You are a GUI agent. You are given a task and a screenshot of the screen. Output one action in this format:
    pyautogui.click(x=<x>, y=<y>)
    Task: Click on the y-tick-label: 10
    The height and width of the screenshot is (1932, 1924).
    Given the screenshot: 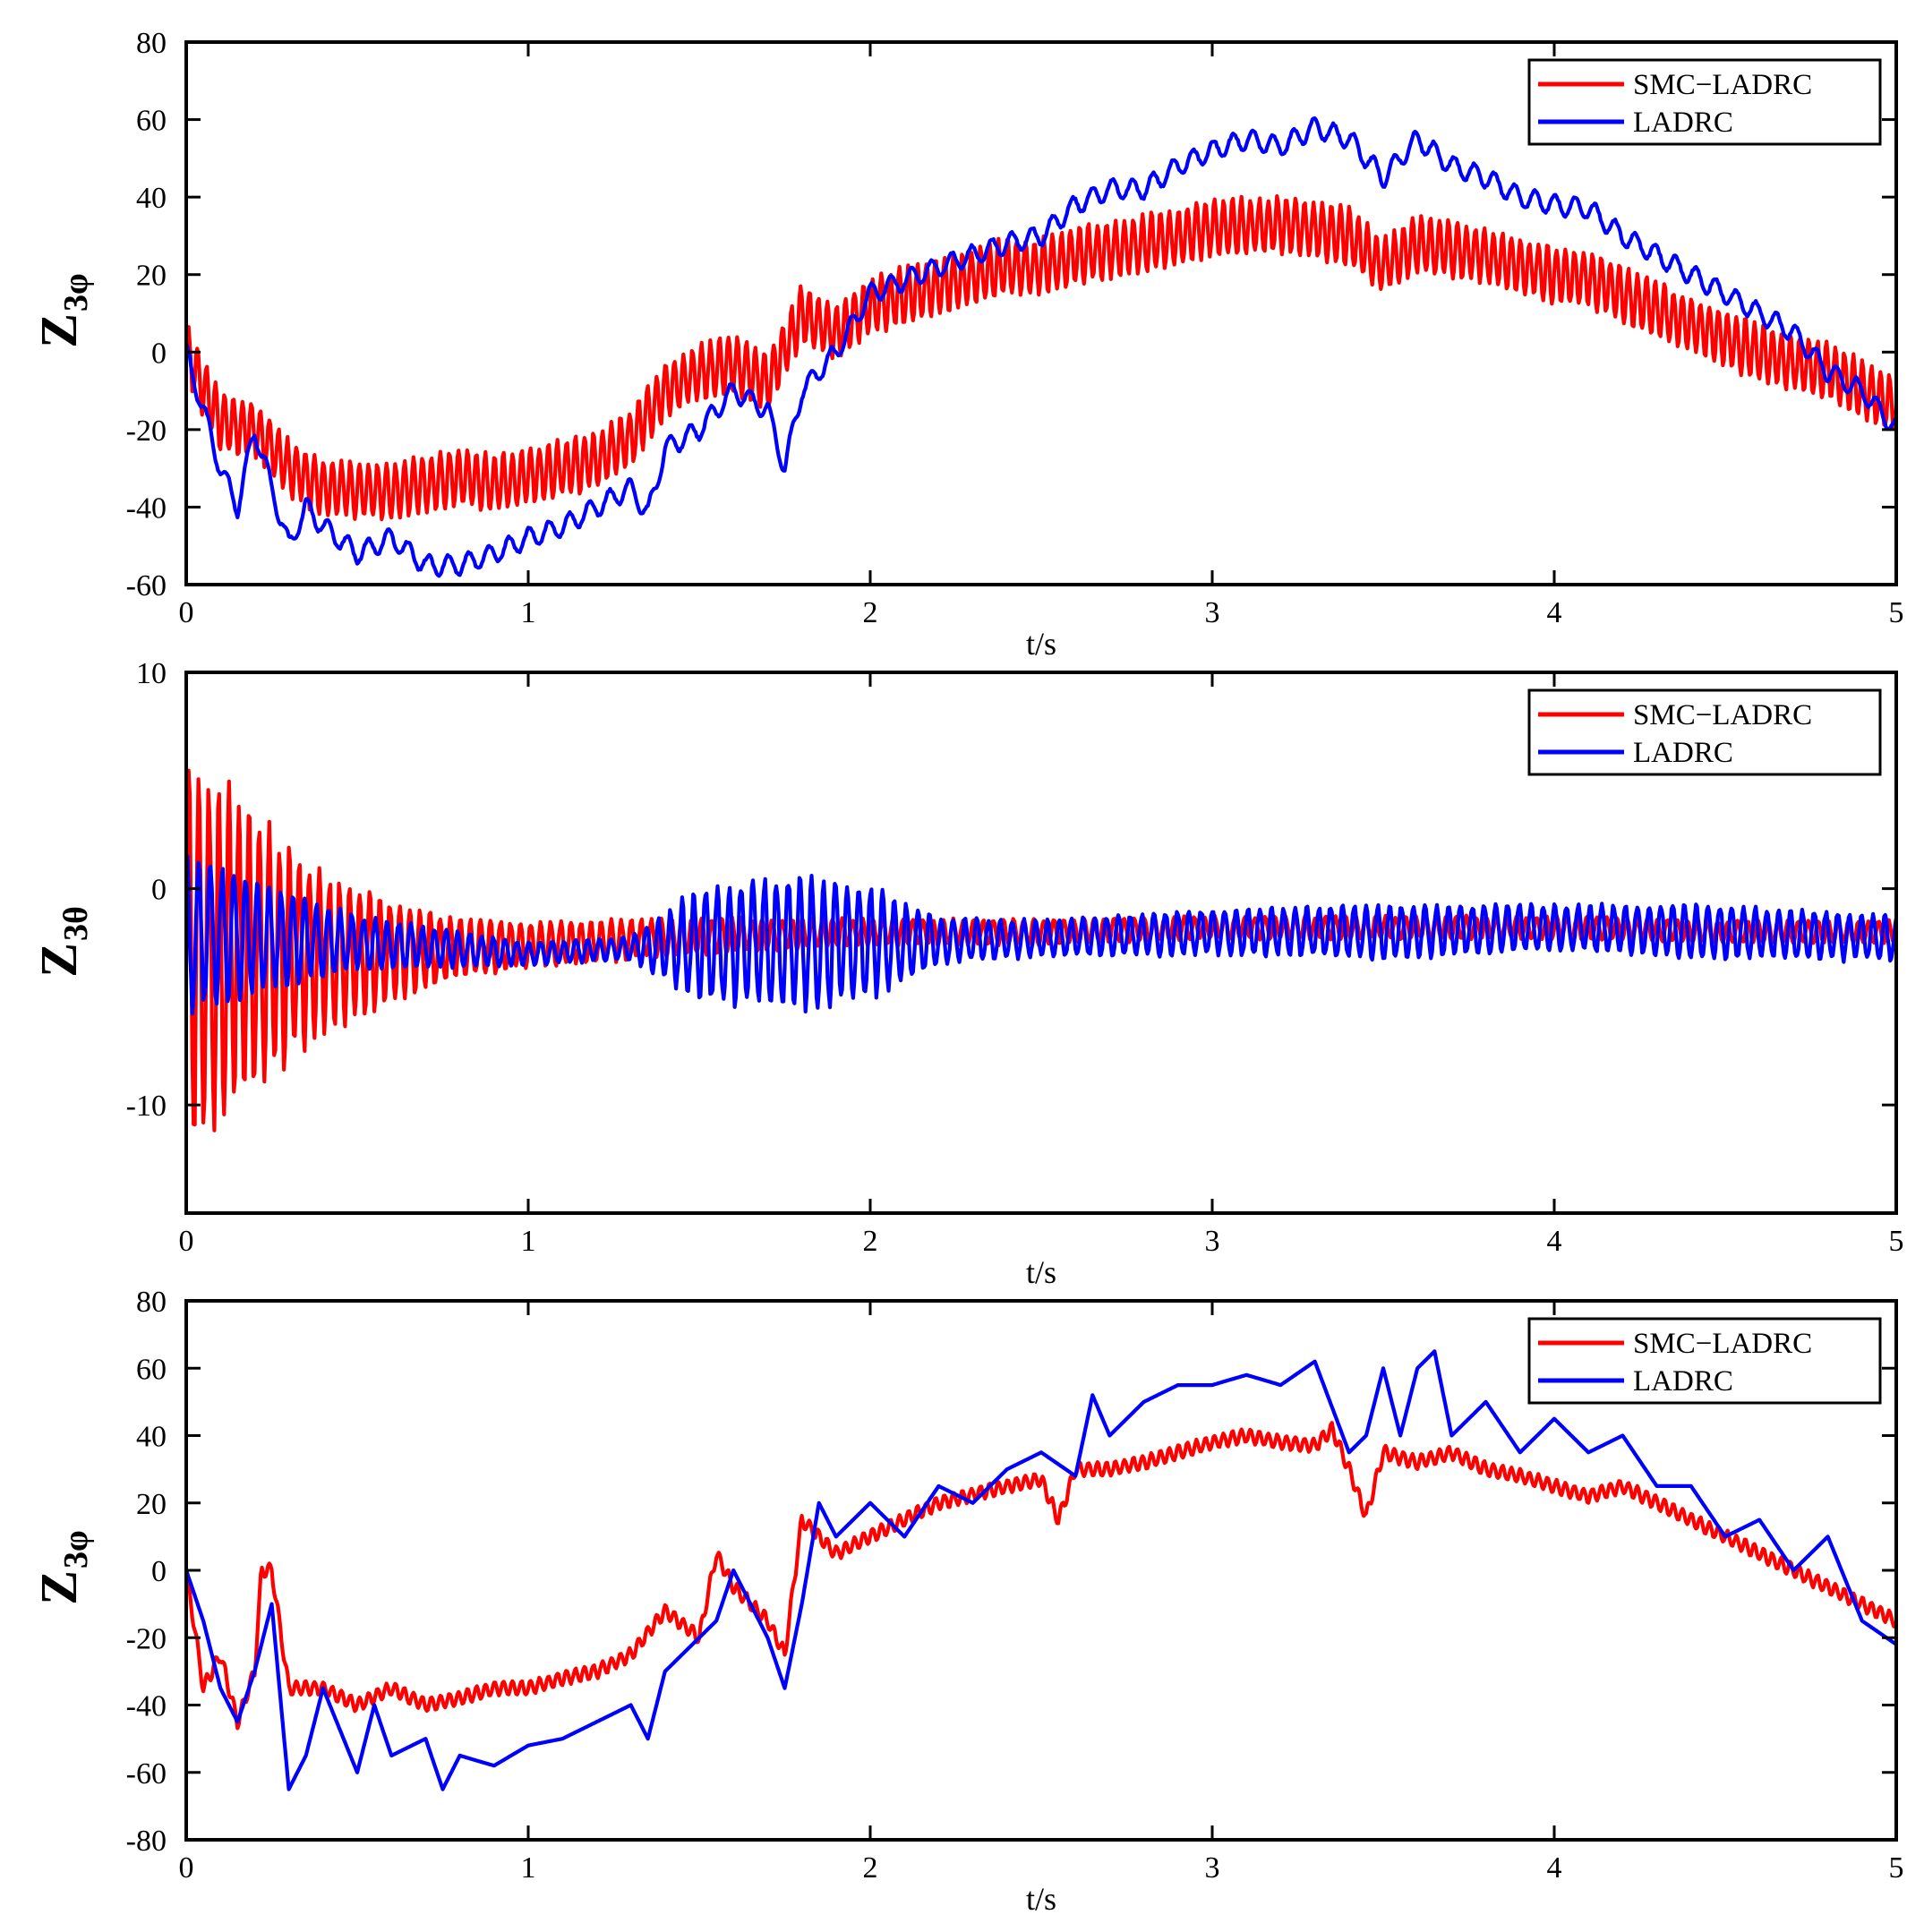 What is the action you would take?
    pyautogui.click(x=151, y=673)
    